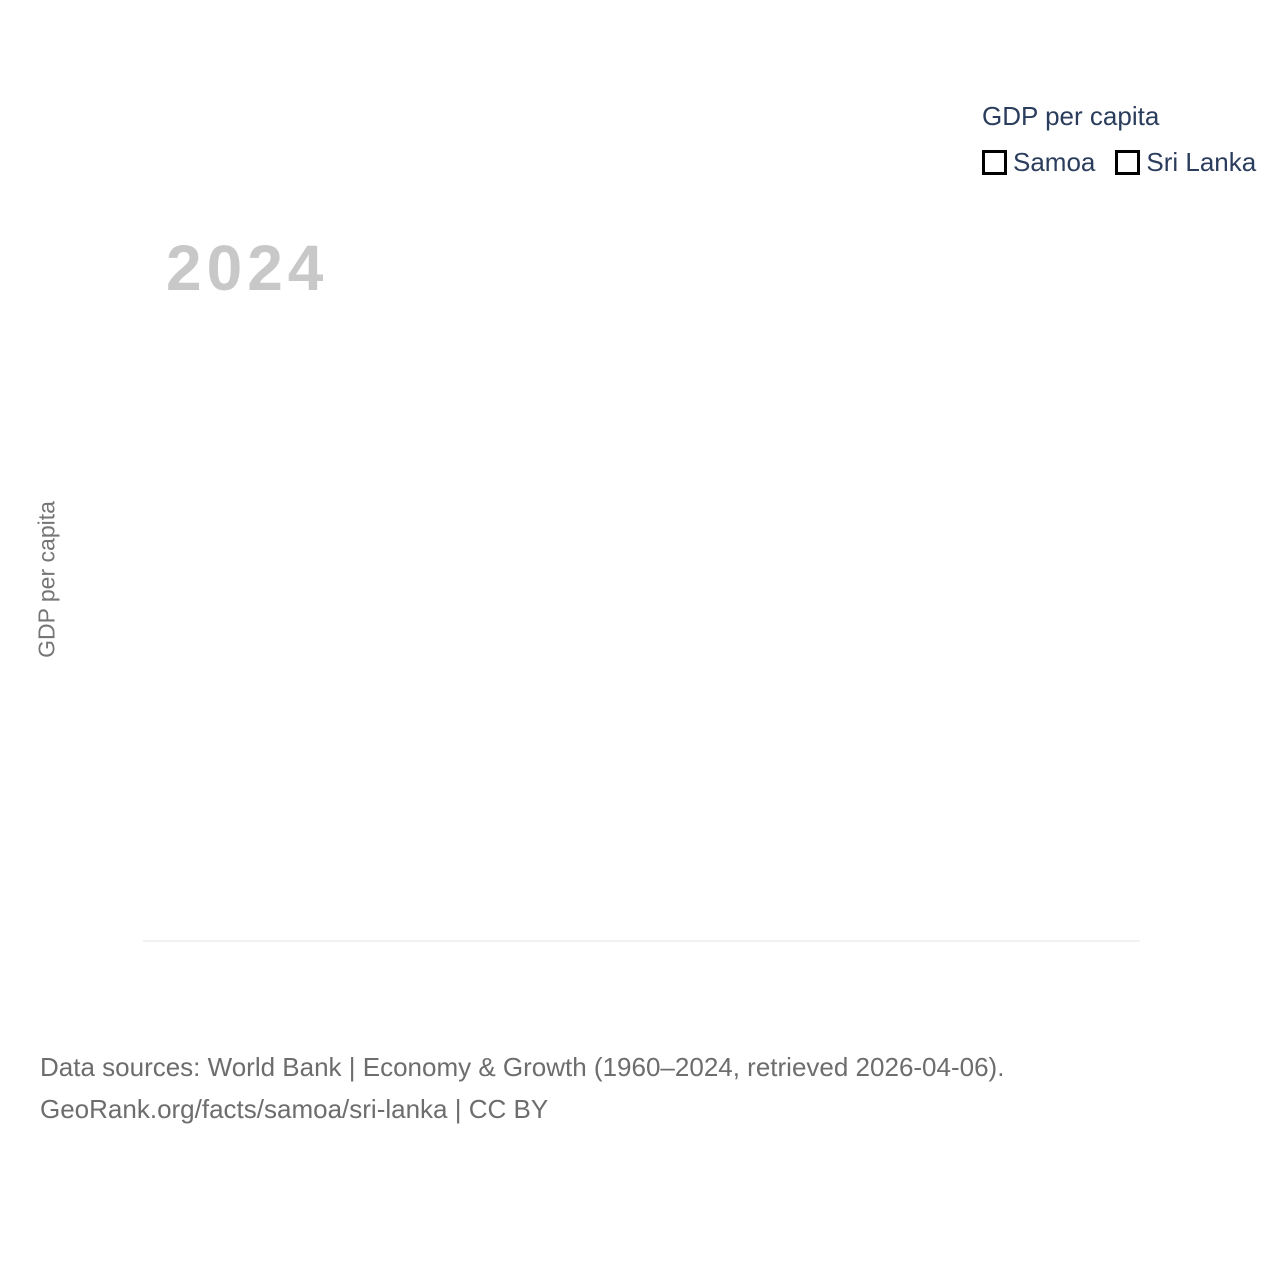  I want to click on legend-label-sri-lanka: Sri Lanka, so click(1201, 162).